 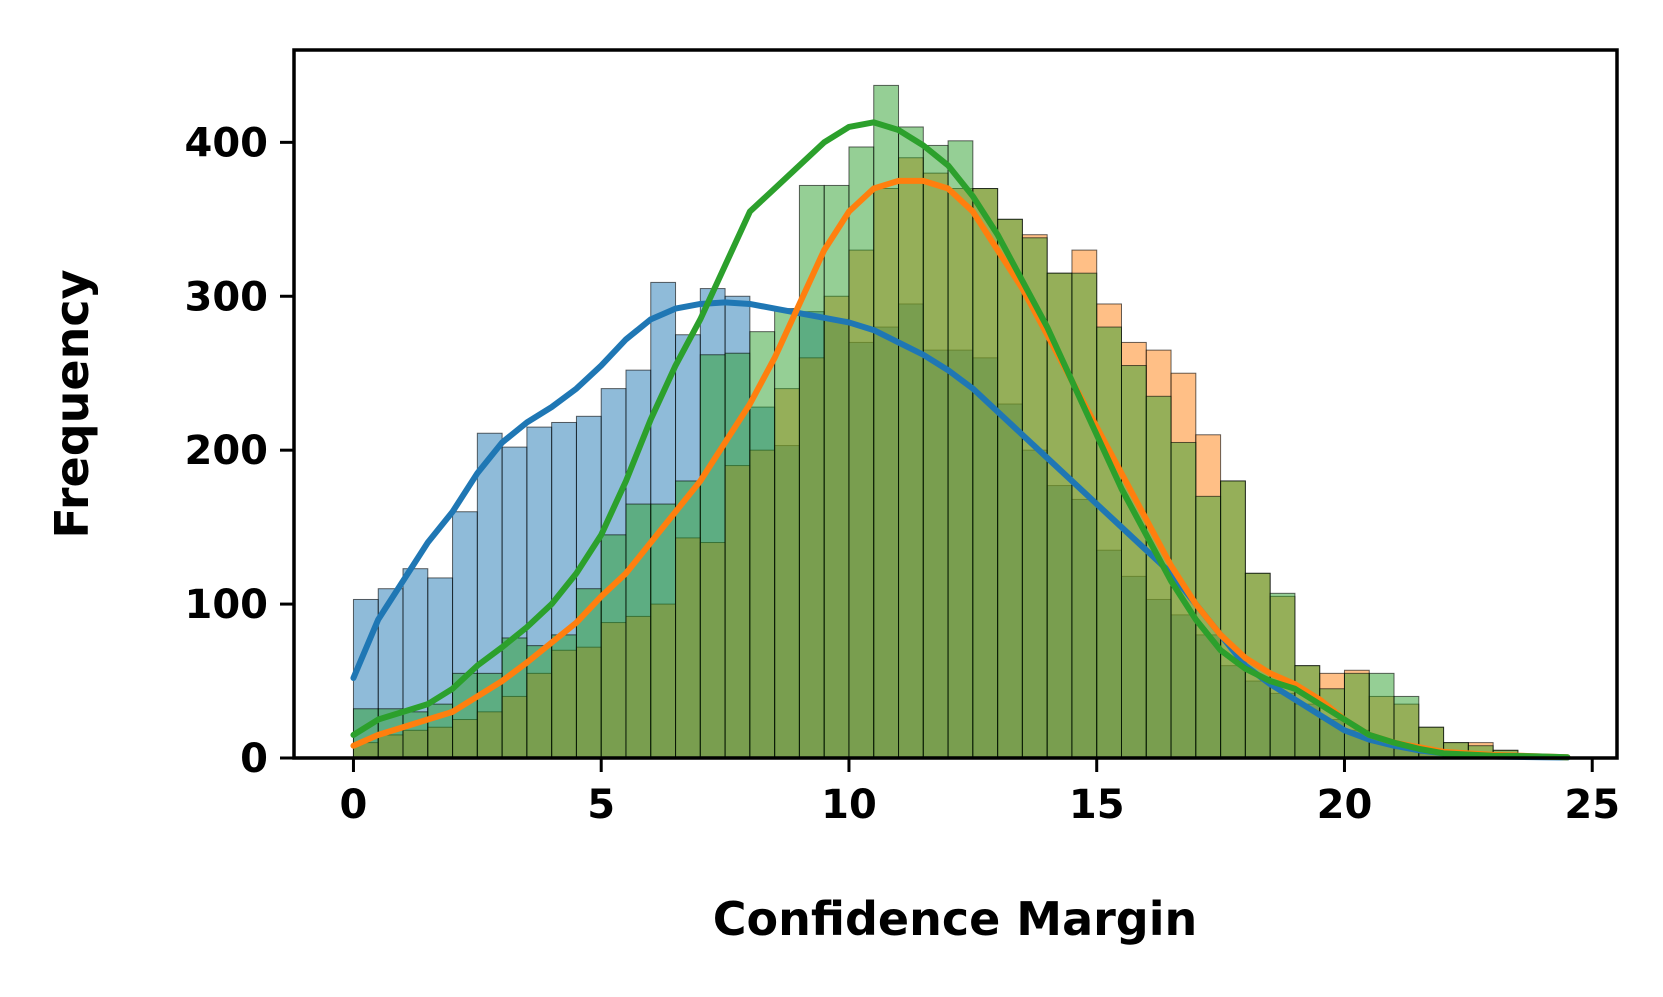 What do you see at coordinates (227, 605) in the screenshot?
I see `y-tick-label: 100` at bounding box center [227, 605].